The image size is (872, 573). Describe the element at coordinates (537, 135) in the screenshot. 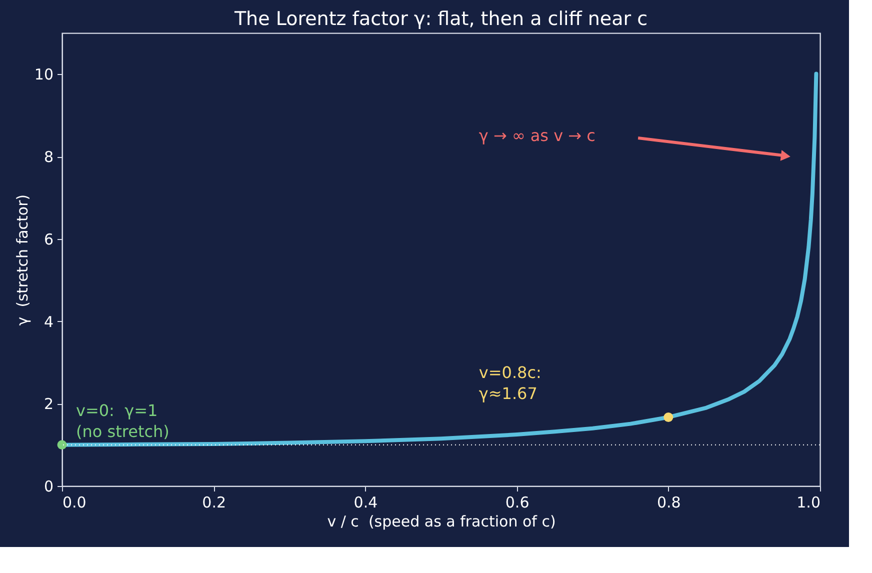

I see `annotation: γ → ∞ as v → c` at that location.